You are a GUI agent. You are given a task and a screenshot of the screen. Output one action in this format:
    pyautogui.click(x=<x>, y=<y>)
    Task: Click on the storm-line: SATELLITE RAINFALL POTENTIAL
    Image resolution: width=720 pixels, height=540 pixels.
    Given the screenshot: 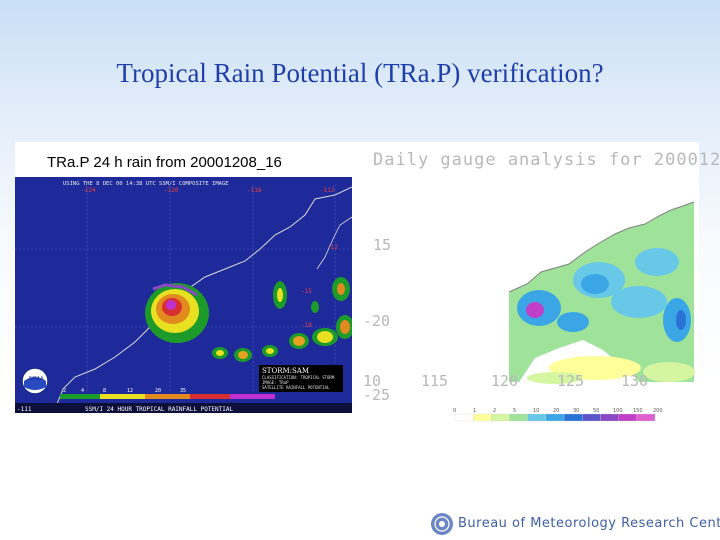 What is the action you would take?
    pyautogui.click(x=296, y=387)
    